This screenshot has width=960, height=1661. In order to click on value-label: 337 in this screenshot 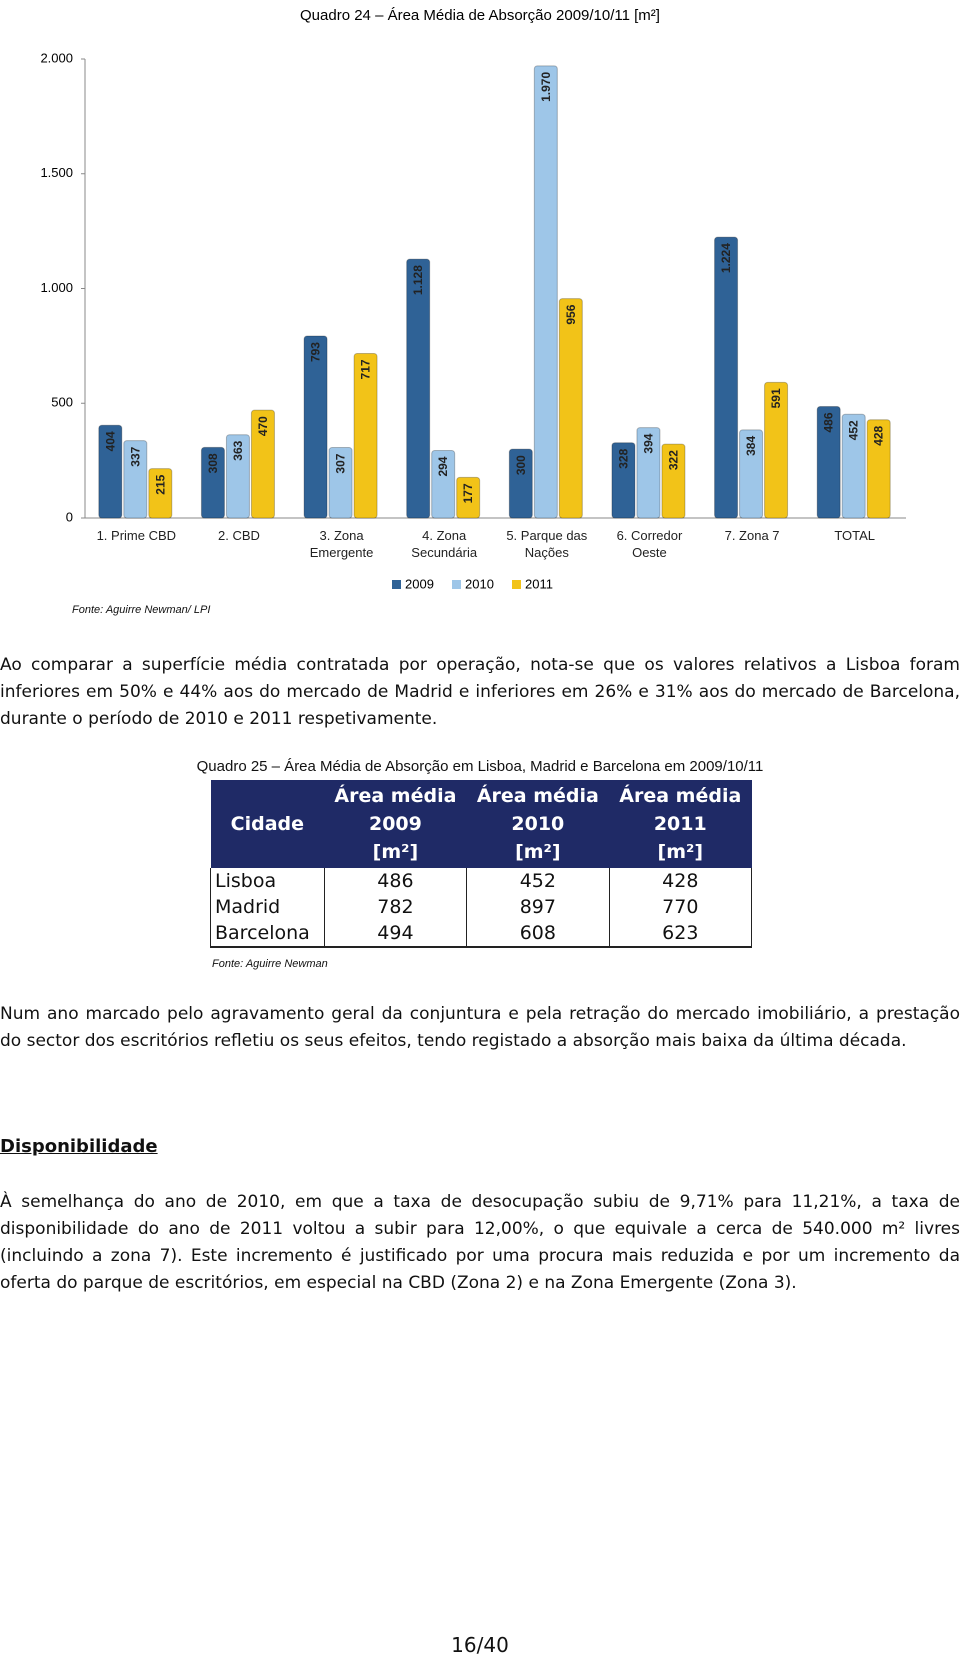, I will do `click(135, 456)`.